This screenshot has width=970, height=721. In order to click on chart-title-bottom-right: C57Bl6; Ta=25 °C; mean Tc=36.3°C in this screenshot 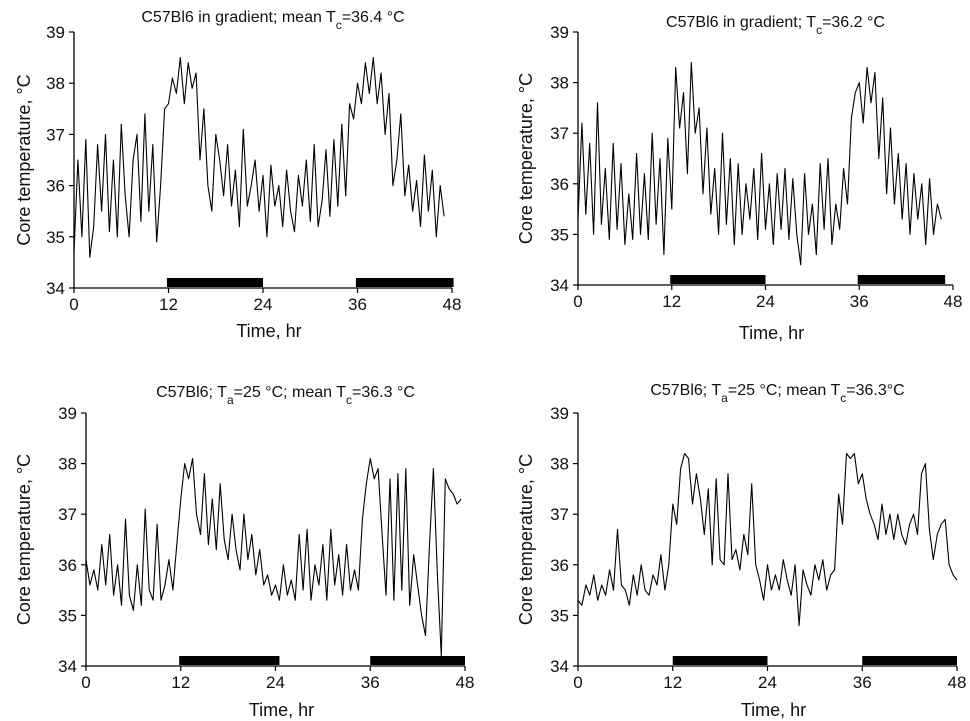, I will do `click(777, 393)`.